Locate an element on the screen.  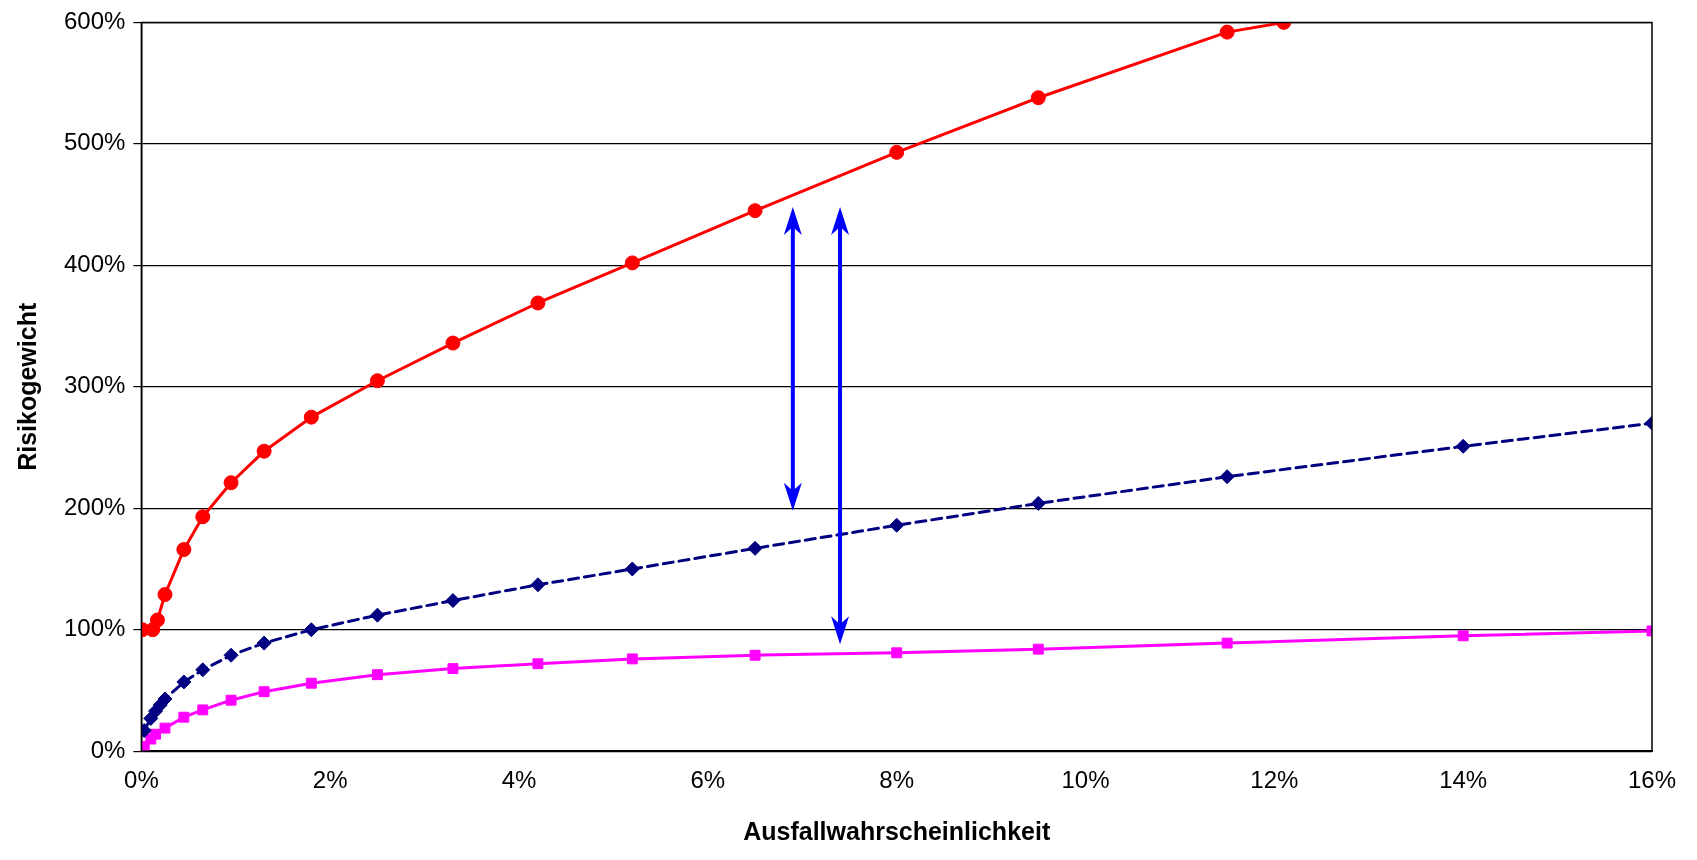
y-tick-label: 300% is located at coordinates (94, 385).